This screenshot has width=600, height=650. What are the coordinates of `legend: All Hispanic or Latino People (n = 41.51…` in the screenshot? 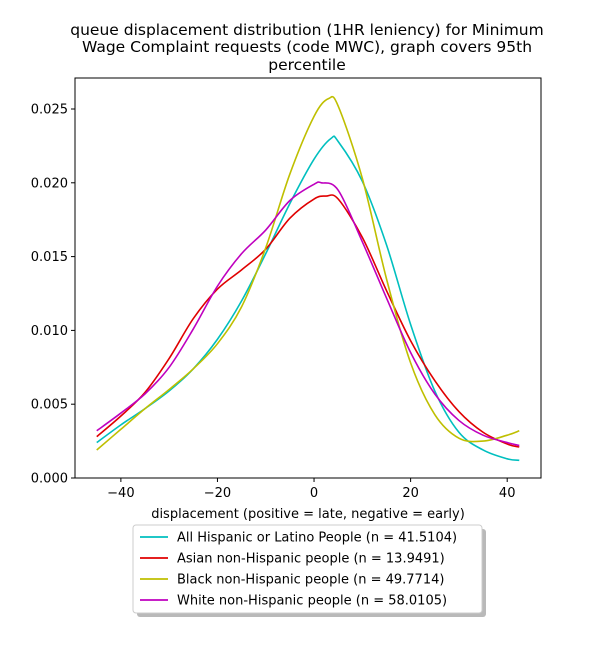 It's located at (309, 570).